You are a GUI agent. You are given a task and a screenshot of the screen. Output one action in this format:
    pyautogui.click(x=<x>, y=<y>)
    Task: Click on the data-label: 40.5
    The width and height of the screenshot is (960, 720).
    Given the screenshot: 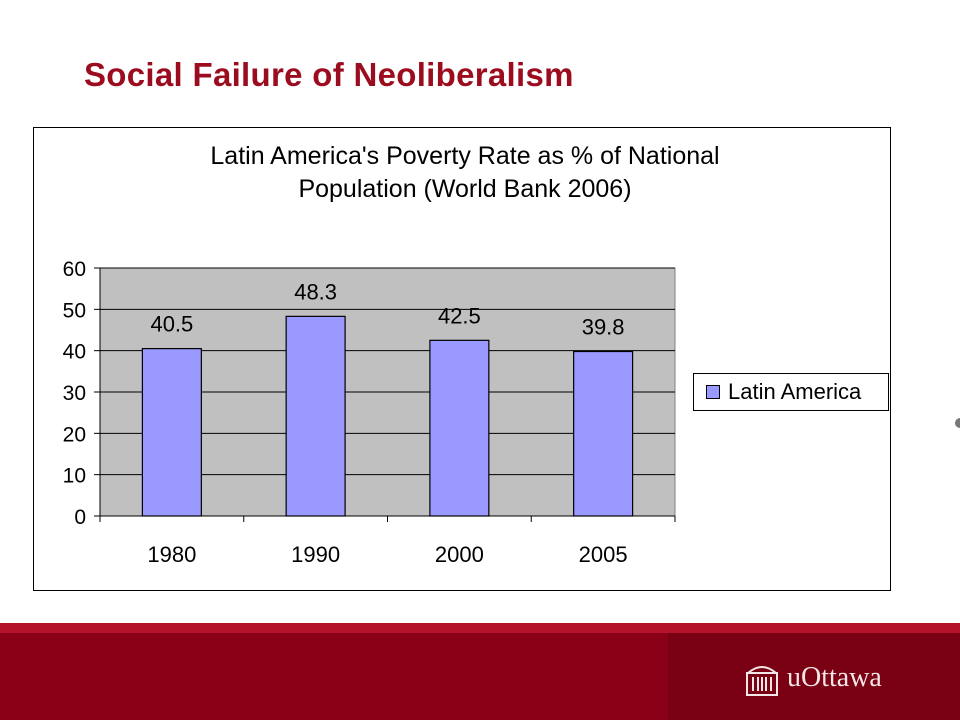 What is the action you would take?
    pyautogui.click(x=171, y=324)
    